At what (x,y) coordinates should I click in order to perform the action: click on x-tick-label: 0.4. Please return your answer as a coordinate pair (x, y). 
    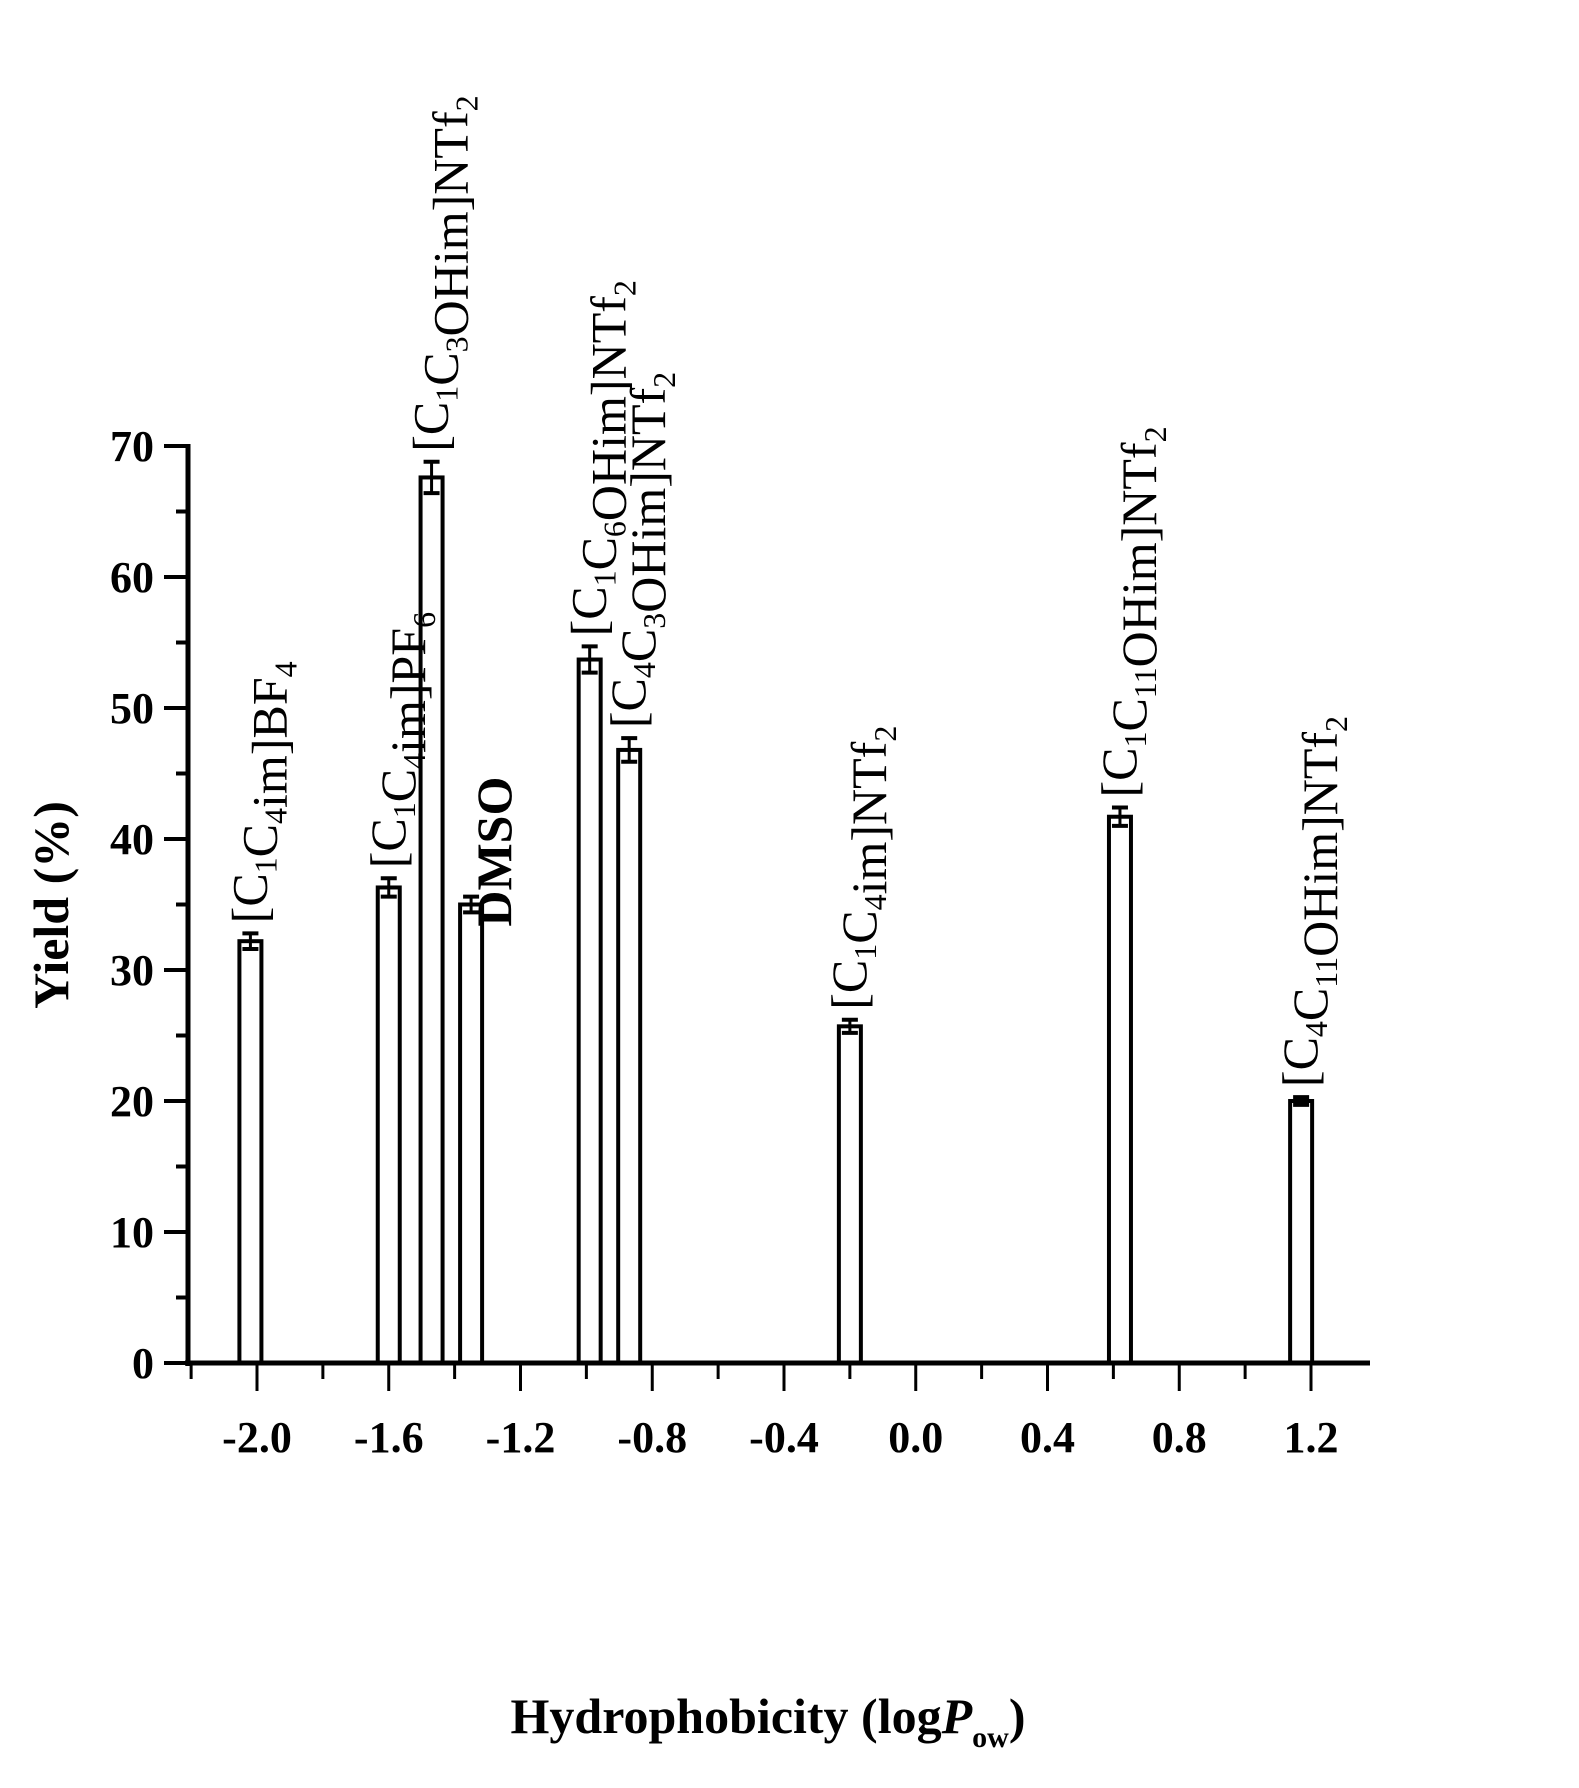
    Looking at the image, I should click on (1047, 1437).